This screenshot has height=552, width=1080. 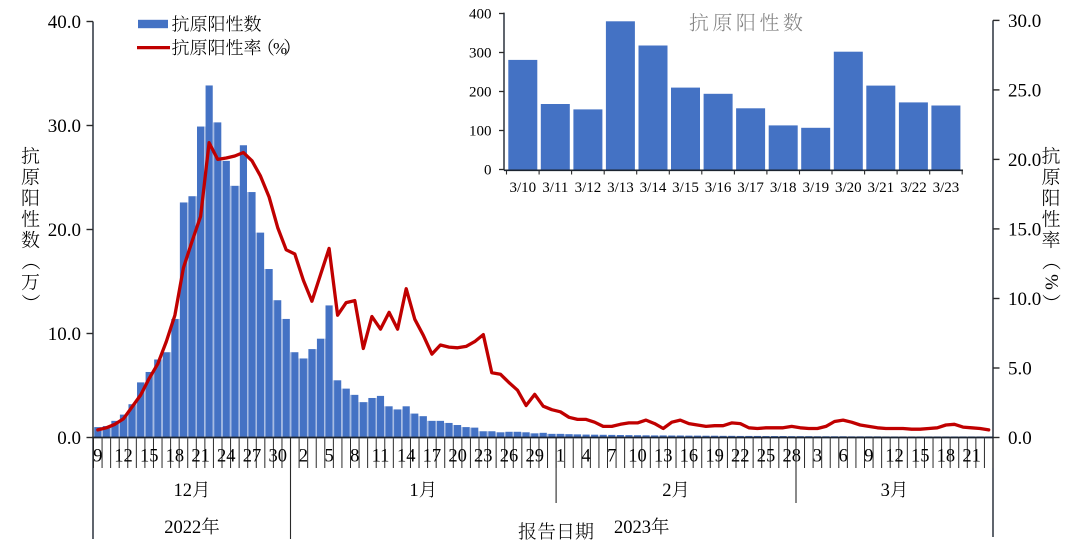 What do you see at coordinates (791, 457) in the screenshot?
I see `svg-text: 28` at bounding box center [791, 457].